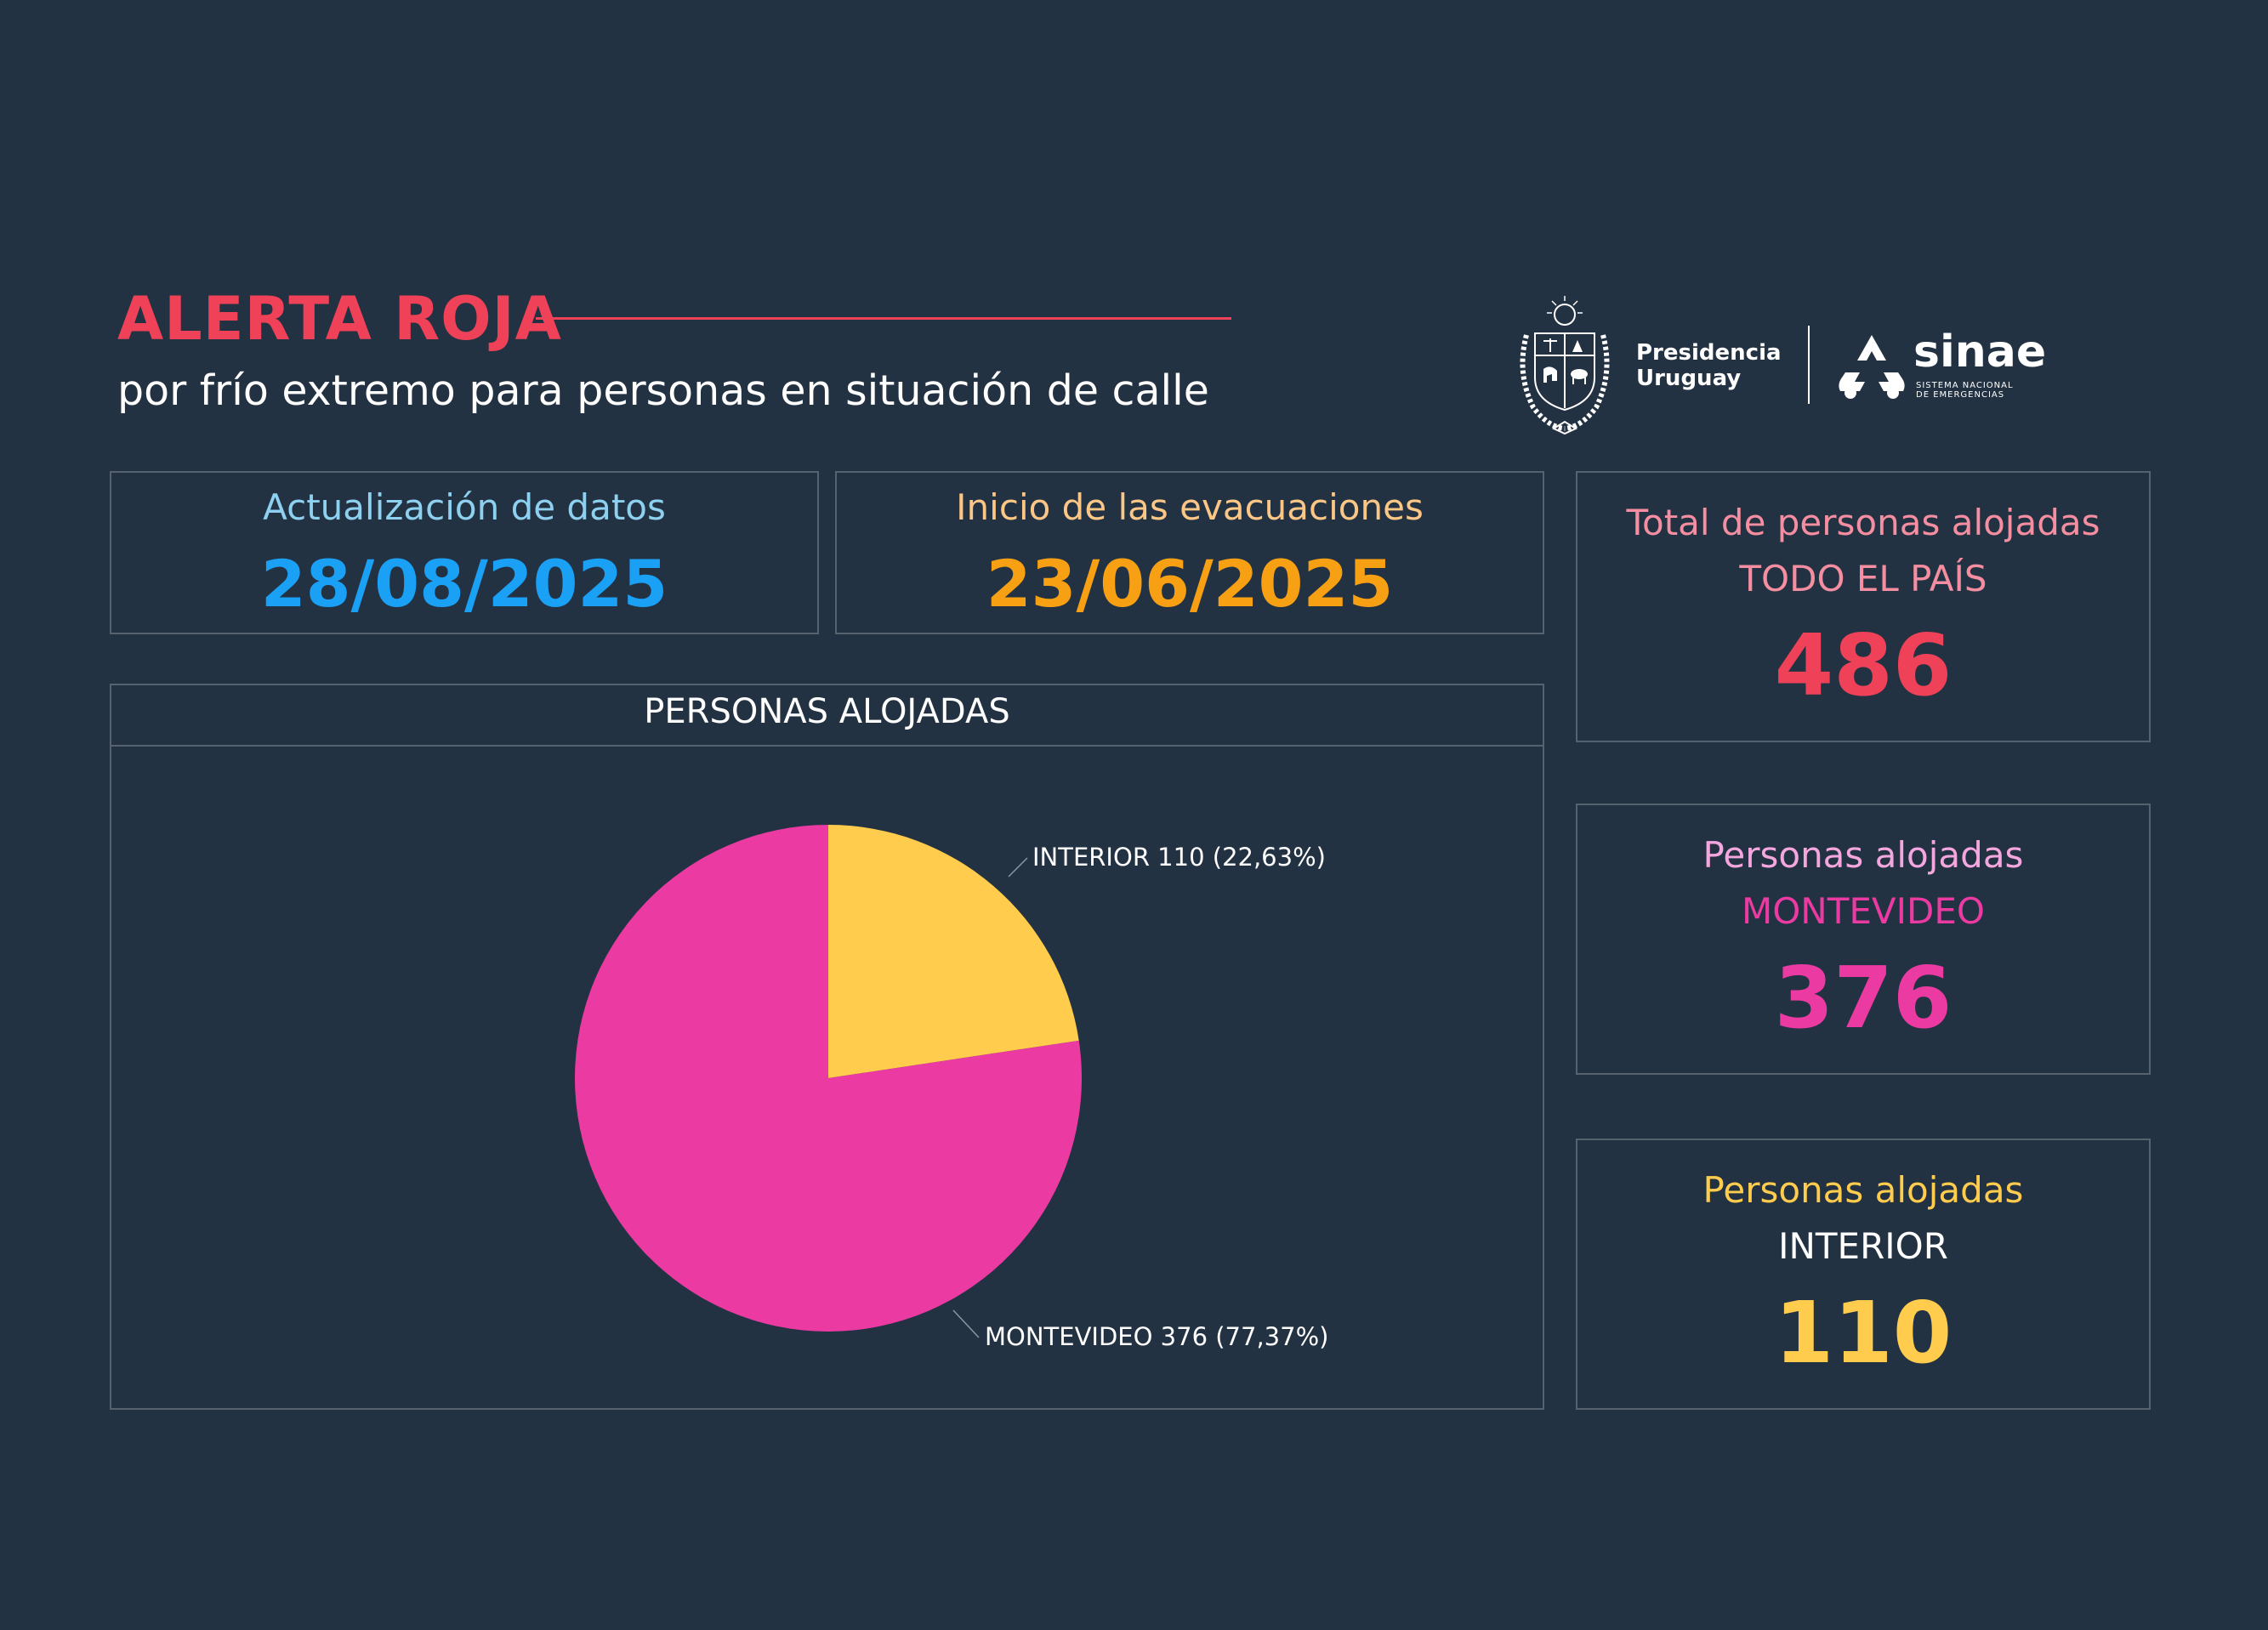  What do you see at coordinates (1156, 1336) in the screenshot?
I see `pie-label-montevideo: MONTEVIDEO 376 (77,37%)` at bounding box center [1156, 1336].